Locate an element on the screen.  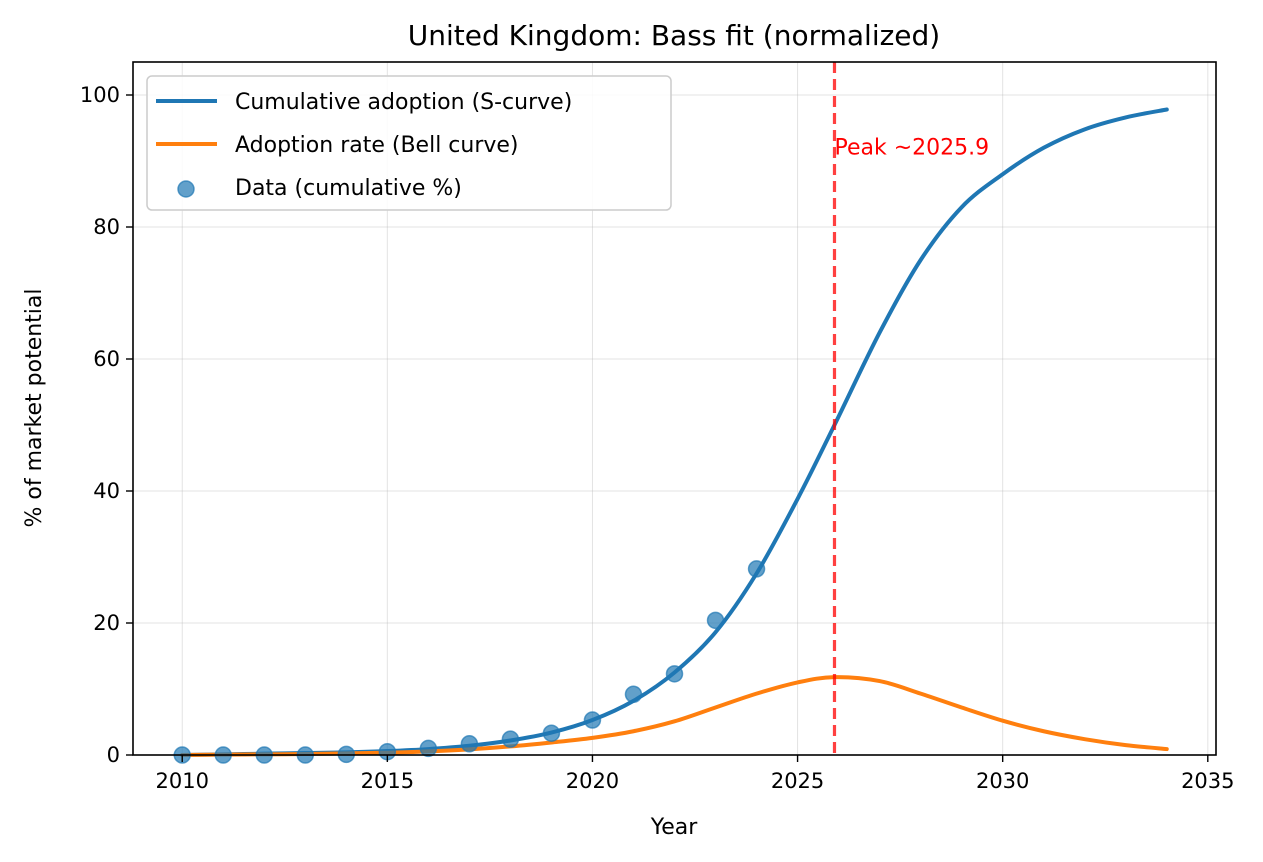
annotation-layer: Peak ~2025.9 is located at coordinates (910, 408).